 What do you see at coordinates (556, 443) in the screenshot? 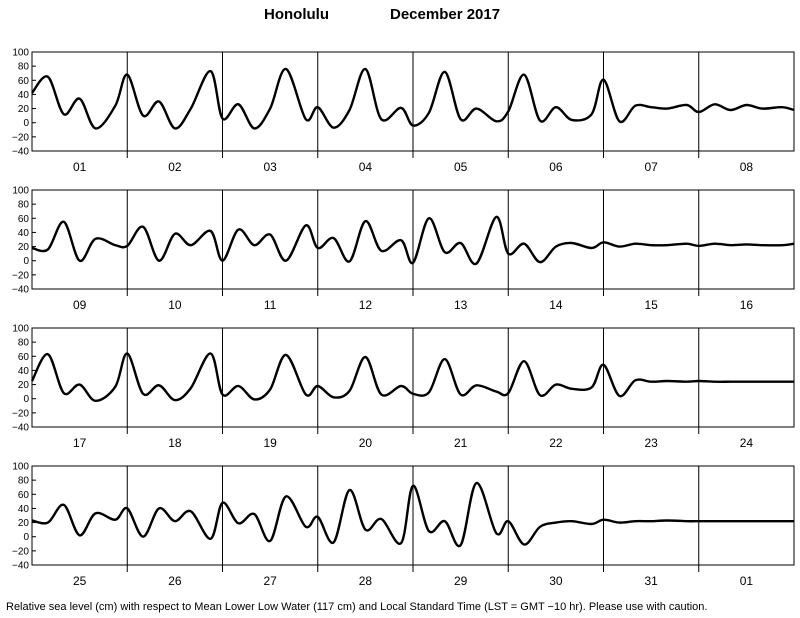
I see `day-label: 22` at bounding box center [556, 443].